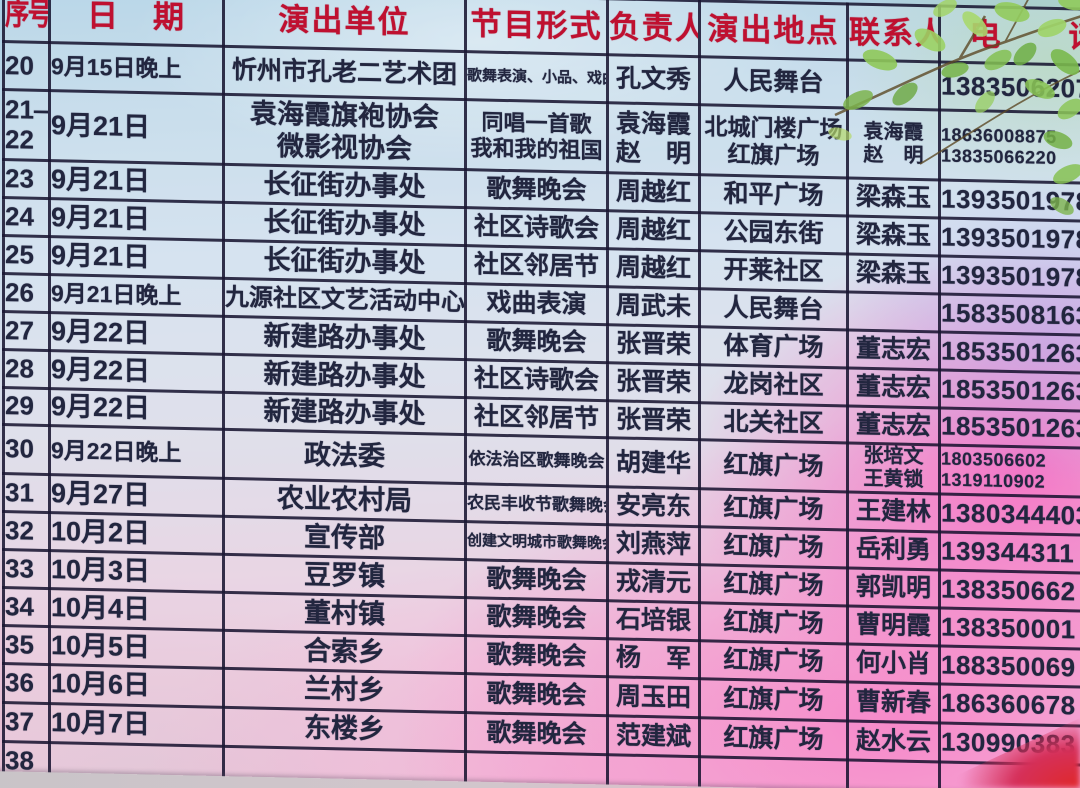 The height and width of the screenshot is (788, 1080). What do you see at coordinates (26, 21) in the screenshot?
I see `column-header-no: 序号` at bounding box center [26, 21].